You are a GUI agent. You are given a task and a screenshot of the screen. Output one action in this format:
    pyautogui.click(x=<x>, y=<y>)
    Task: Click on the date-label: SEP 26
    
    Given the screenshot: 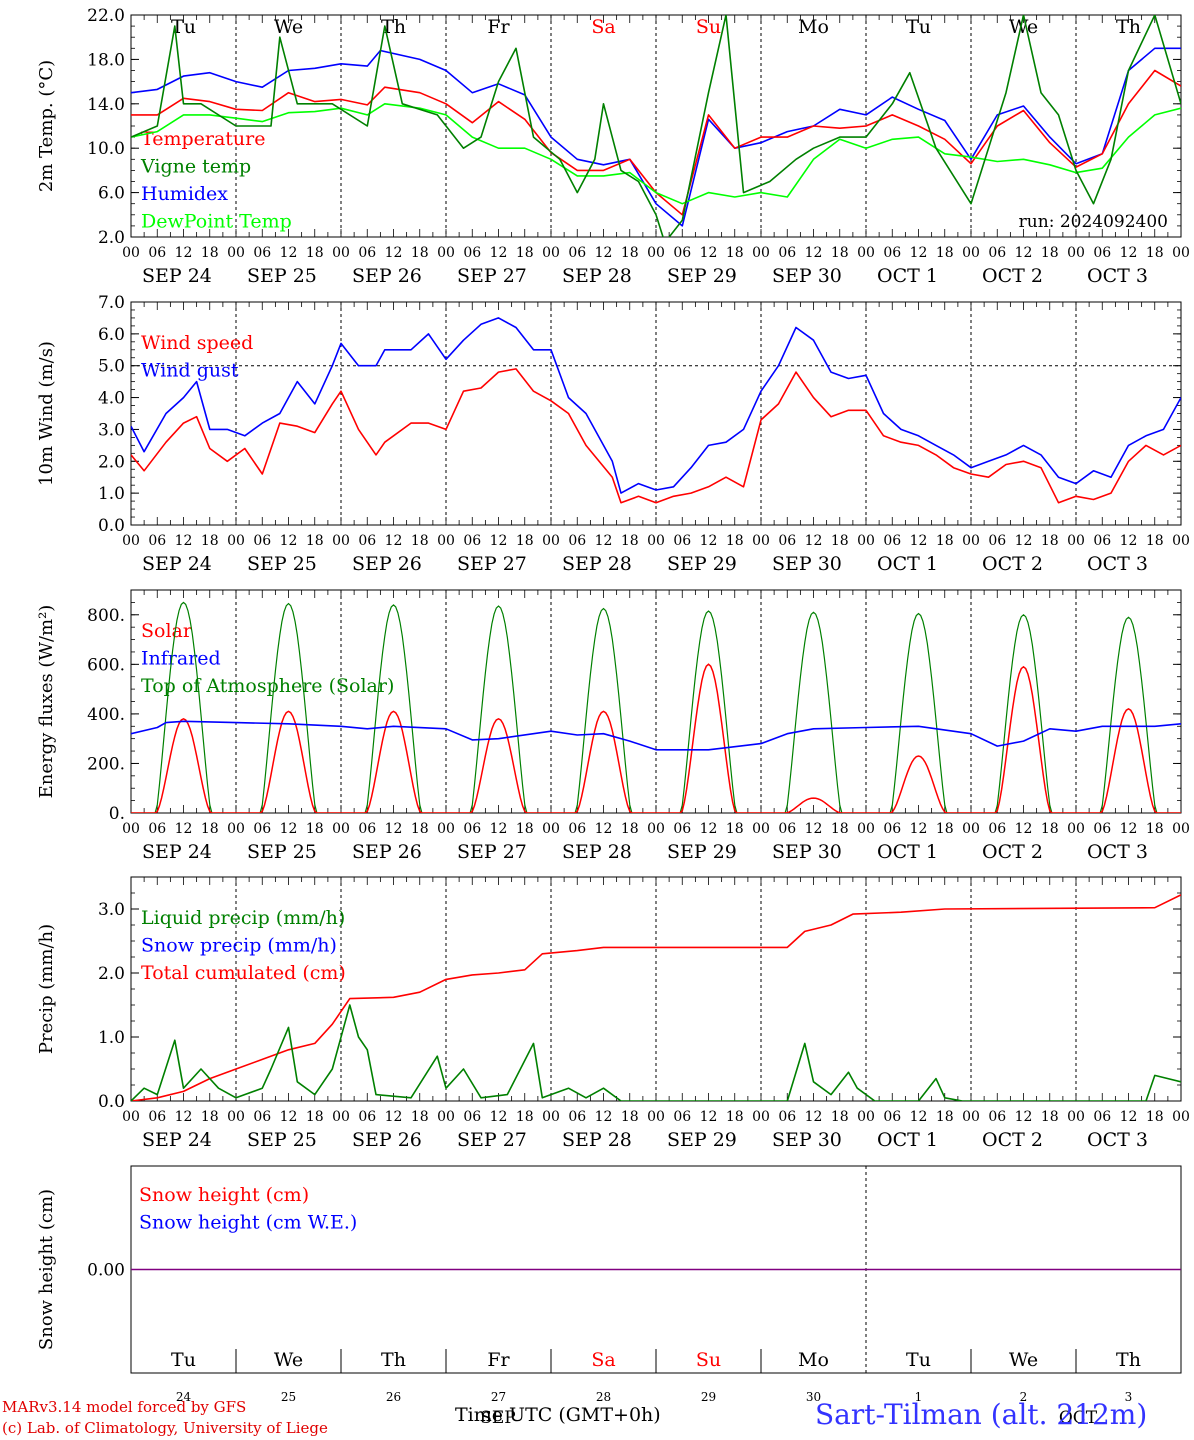 What is the action you would take?
    pyautogui.click(x=387, y=852)
    